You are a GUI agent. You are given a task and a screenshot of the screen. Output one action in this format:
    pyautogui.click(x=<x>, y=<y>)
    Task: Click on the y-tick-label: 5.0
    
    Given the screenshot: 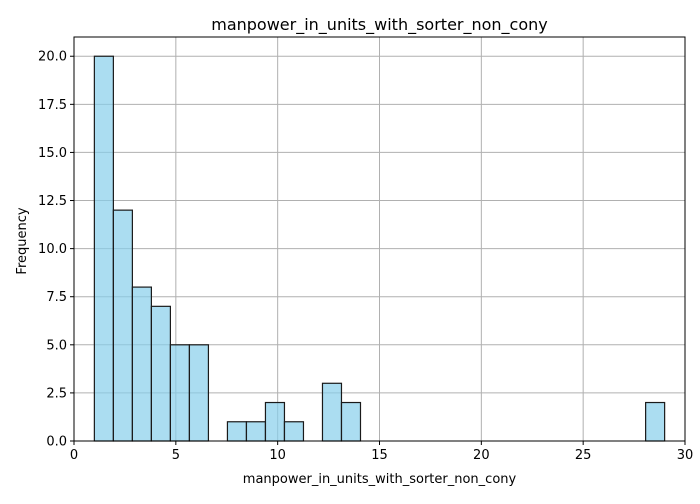 What is the action you would take?
    pyautogui.click(x=56, y=345)
    